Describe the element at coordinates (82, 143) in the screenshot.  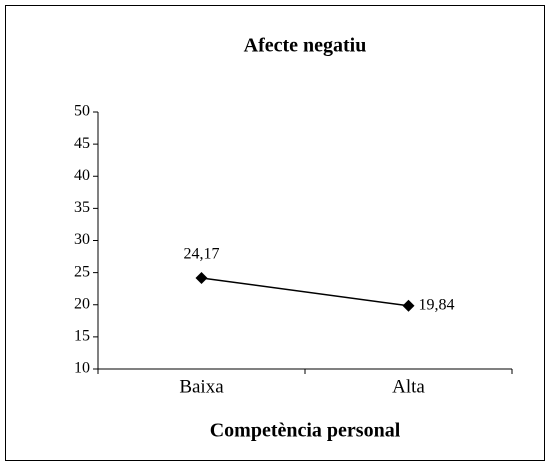
I see `y-tick-label: 45` at that location.